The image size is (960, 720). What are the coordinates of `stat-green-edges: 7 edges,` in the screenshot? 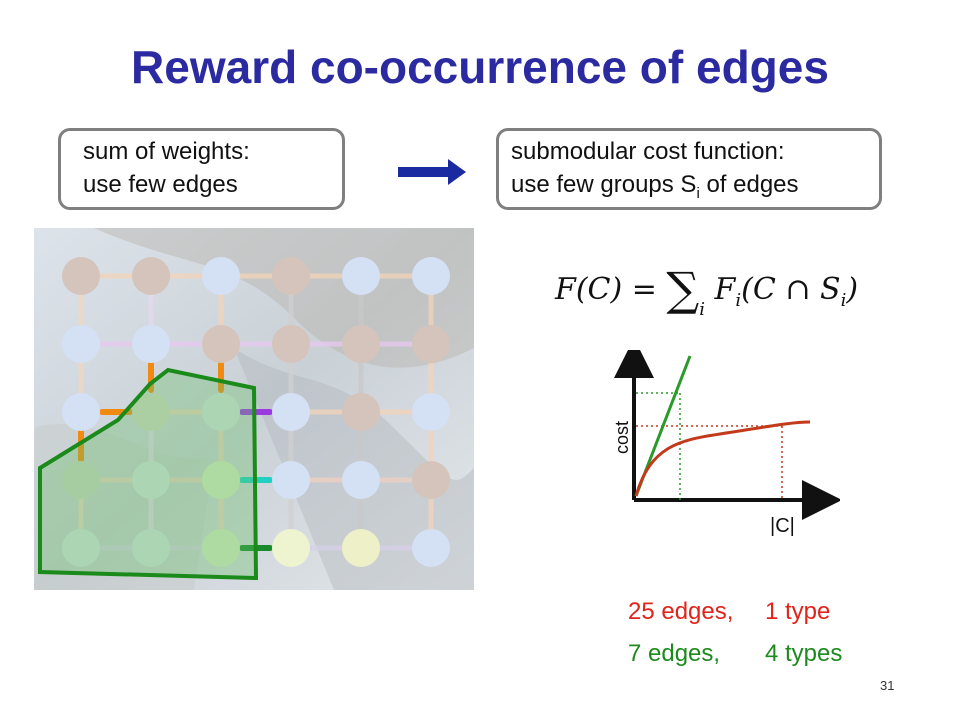 It's located at (674, 653).